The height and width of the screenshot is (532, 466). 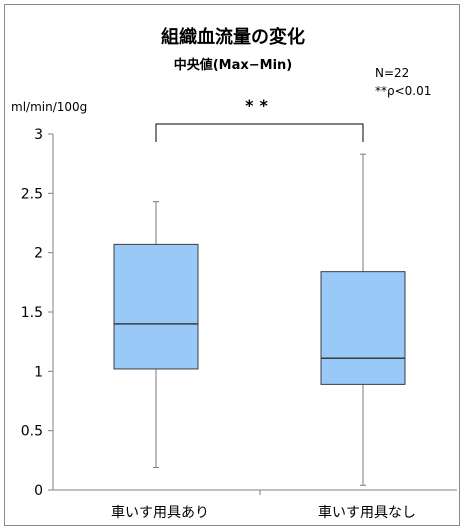 I want to click on p-value-note: **ρ<0.01, so click(x=403, y=91).